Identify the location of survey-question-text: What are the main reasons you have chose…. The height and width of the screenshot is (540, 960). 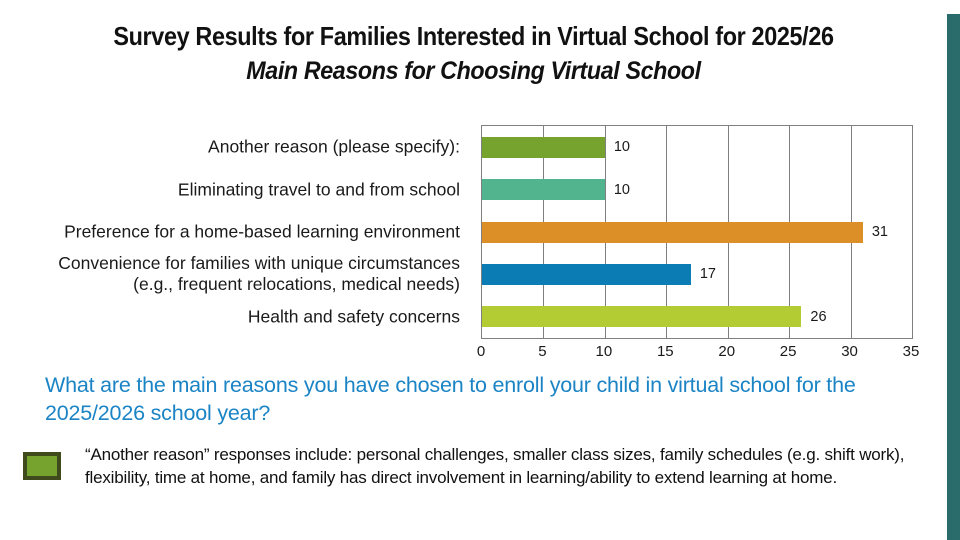
(450, 399).